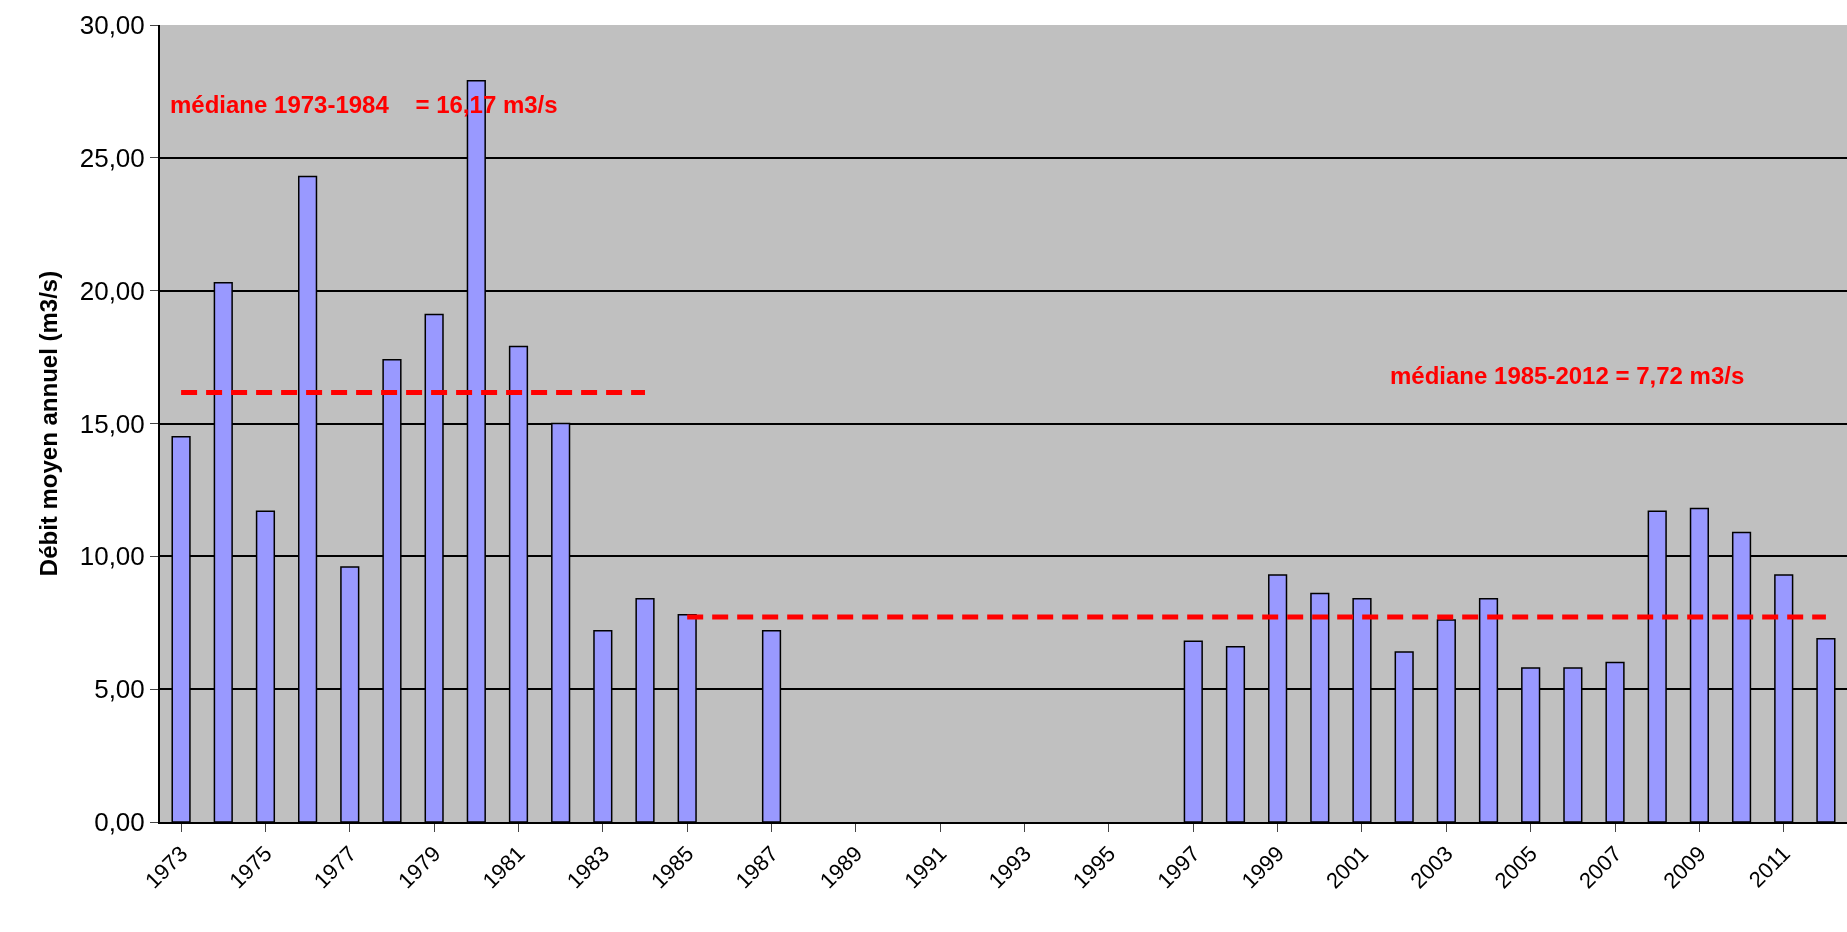 The height and width of the screenshot is (932, 1847). What do you see at coordinates (112, 157) in the screenshot?
I see `y-tick-label: 25,00` at bounding box center [112, 157].